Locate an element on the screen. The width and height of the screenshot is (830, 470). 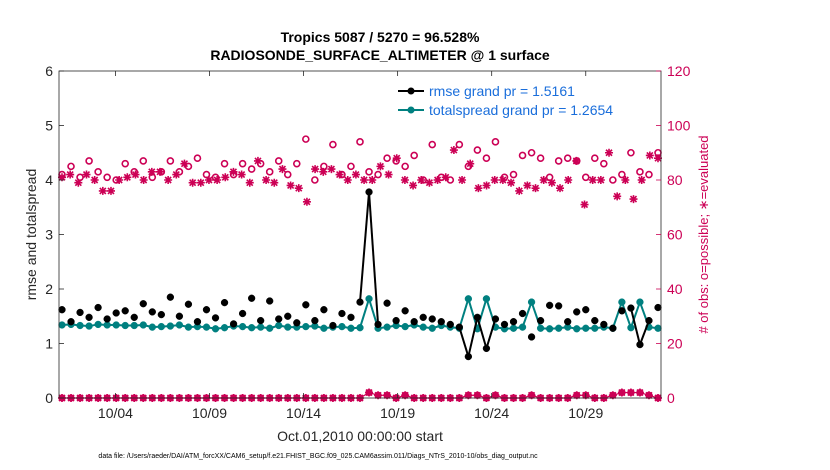
y-tick-label-right: 40 is located at coordinates (675, 289).